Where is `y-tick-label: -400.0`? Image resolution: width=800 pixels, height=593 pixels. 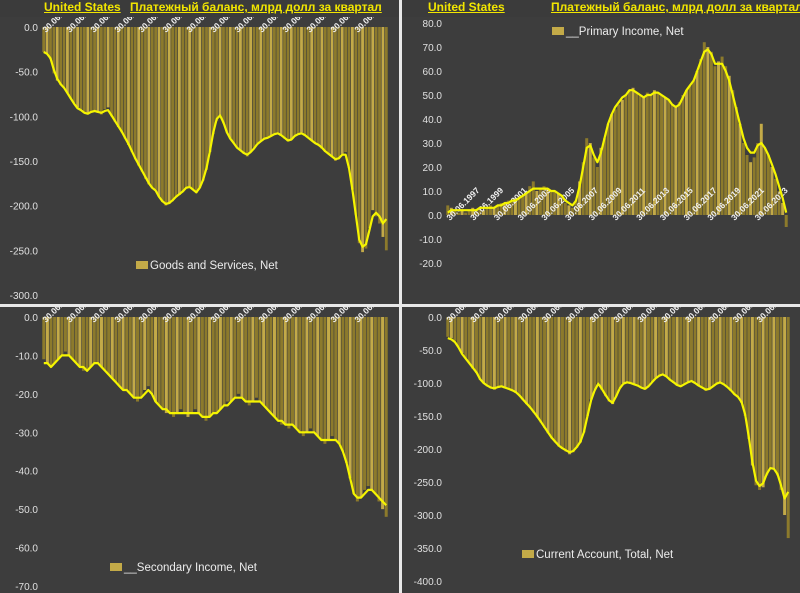
y-tick-label: -400.0 is located at coordinates (428, 582).